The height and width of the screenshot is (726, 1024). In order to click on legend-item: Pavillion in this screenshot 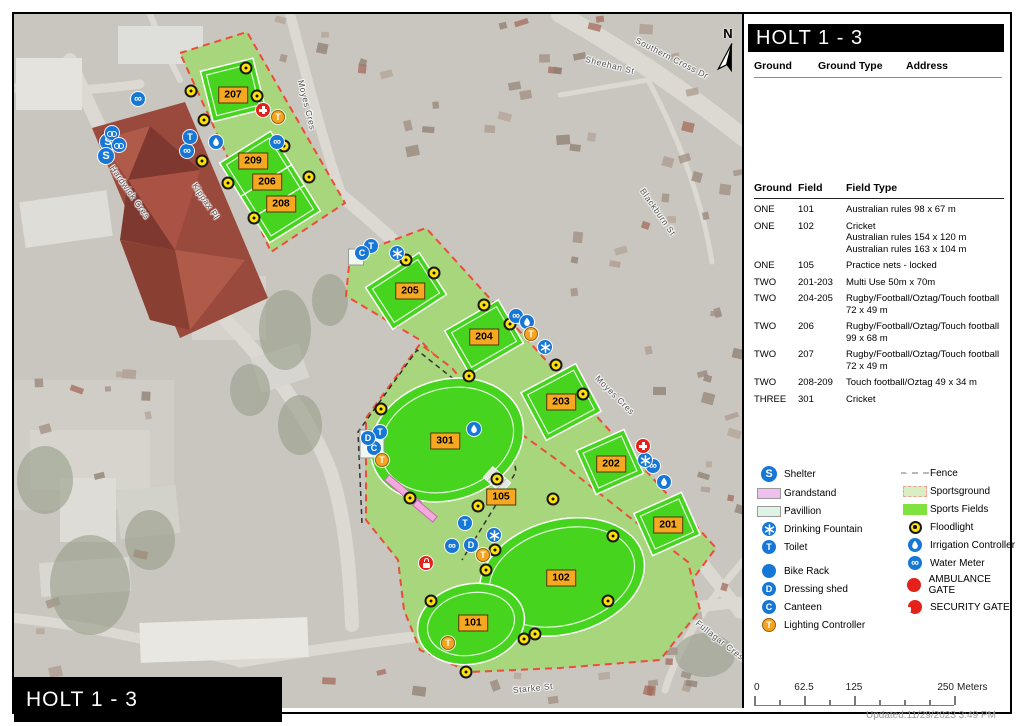, I will do `click(825, 511)`.